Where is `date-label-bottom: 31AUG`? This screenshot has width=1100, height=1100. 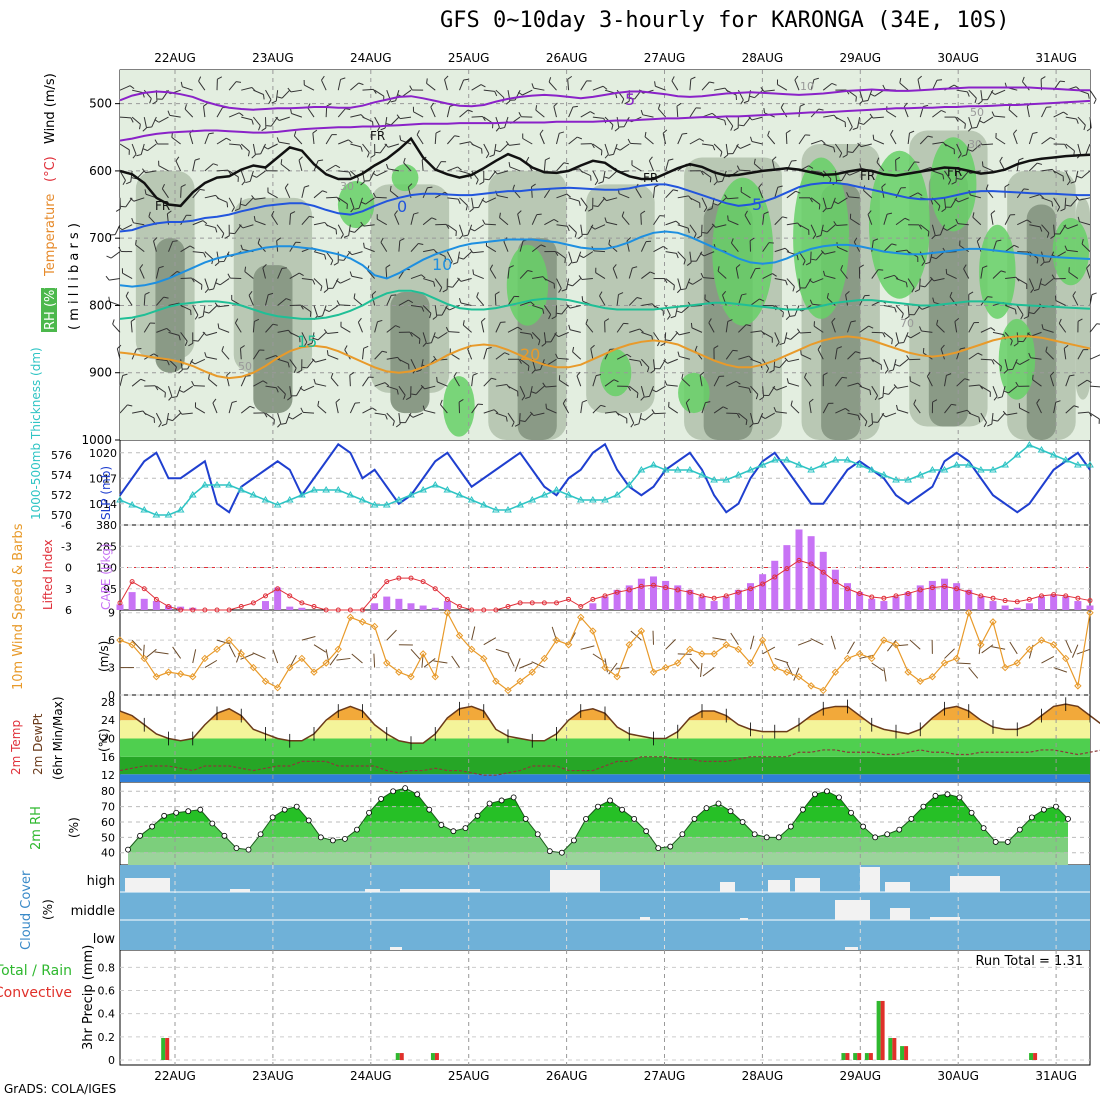
date-label-bottom: 31AUG is located at coordinates (1056, 1076).